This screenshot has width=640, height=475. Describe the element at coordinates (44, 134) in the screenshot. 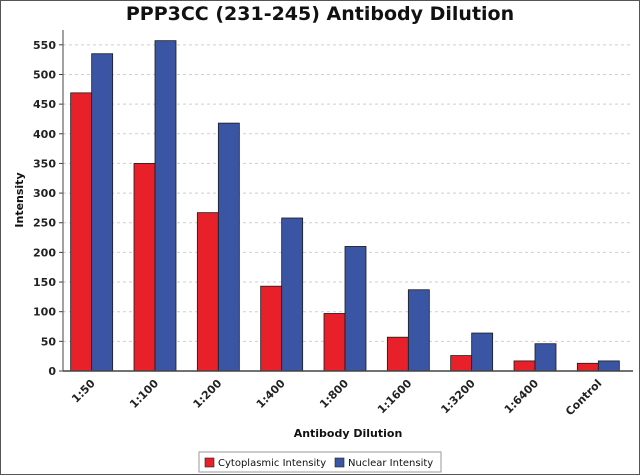

I see `y-tick-label: 400` at that location.